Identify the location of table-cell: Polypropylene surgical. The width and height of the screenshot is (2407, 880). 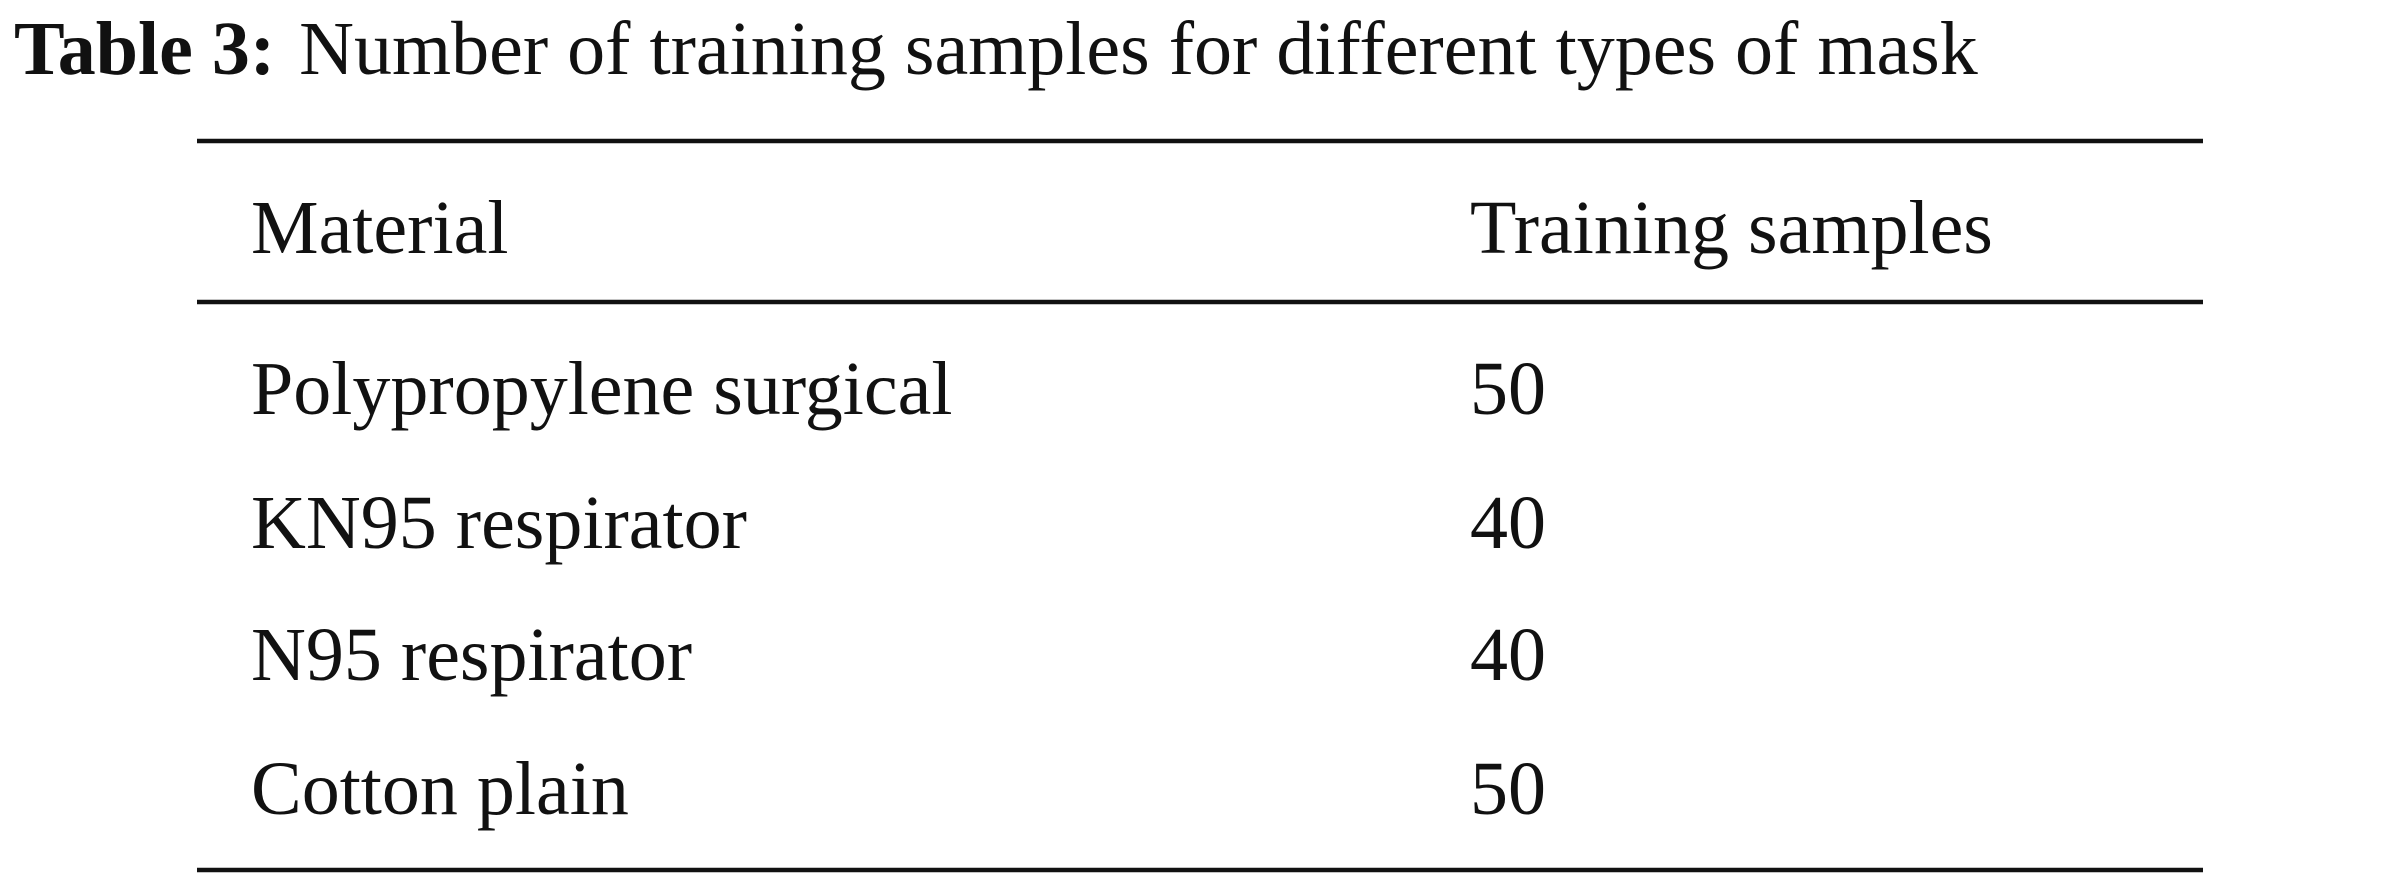
(601, 389).